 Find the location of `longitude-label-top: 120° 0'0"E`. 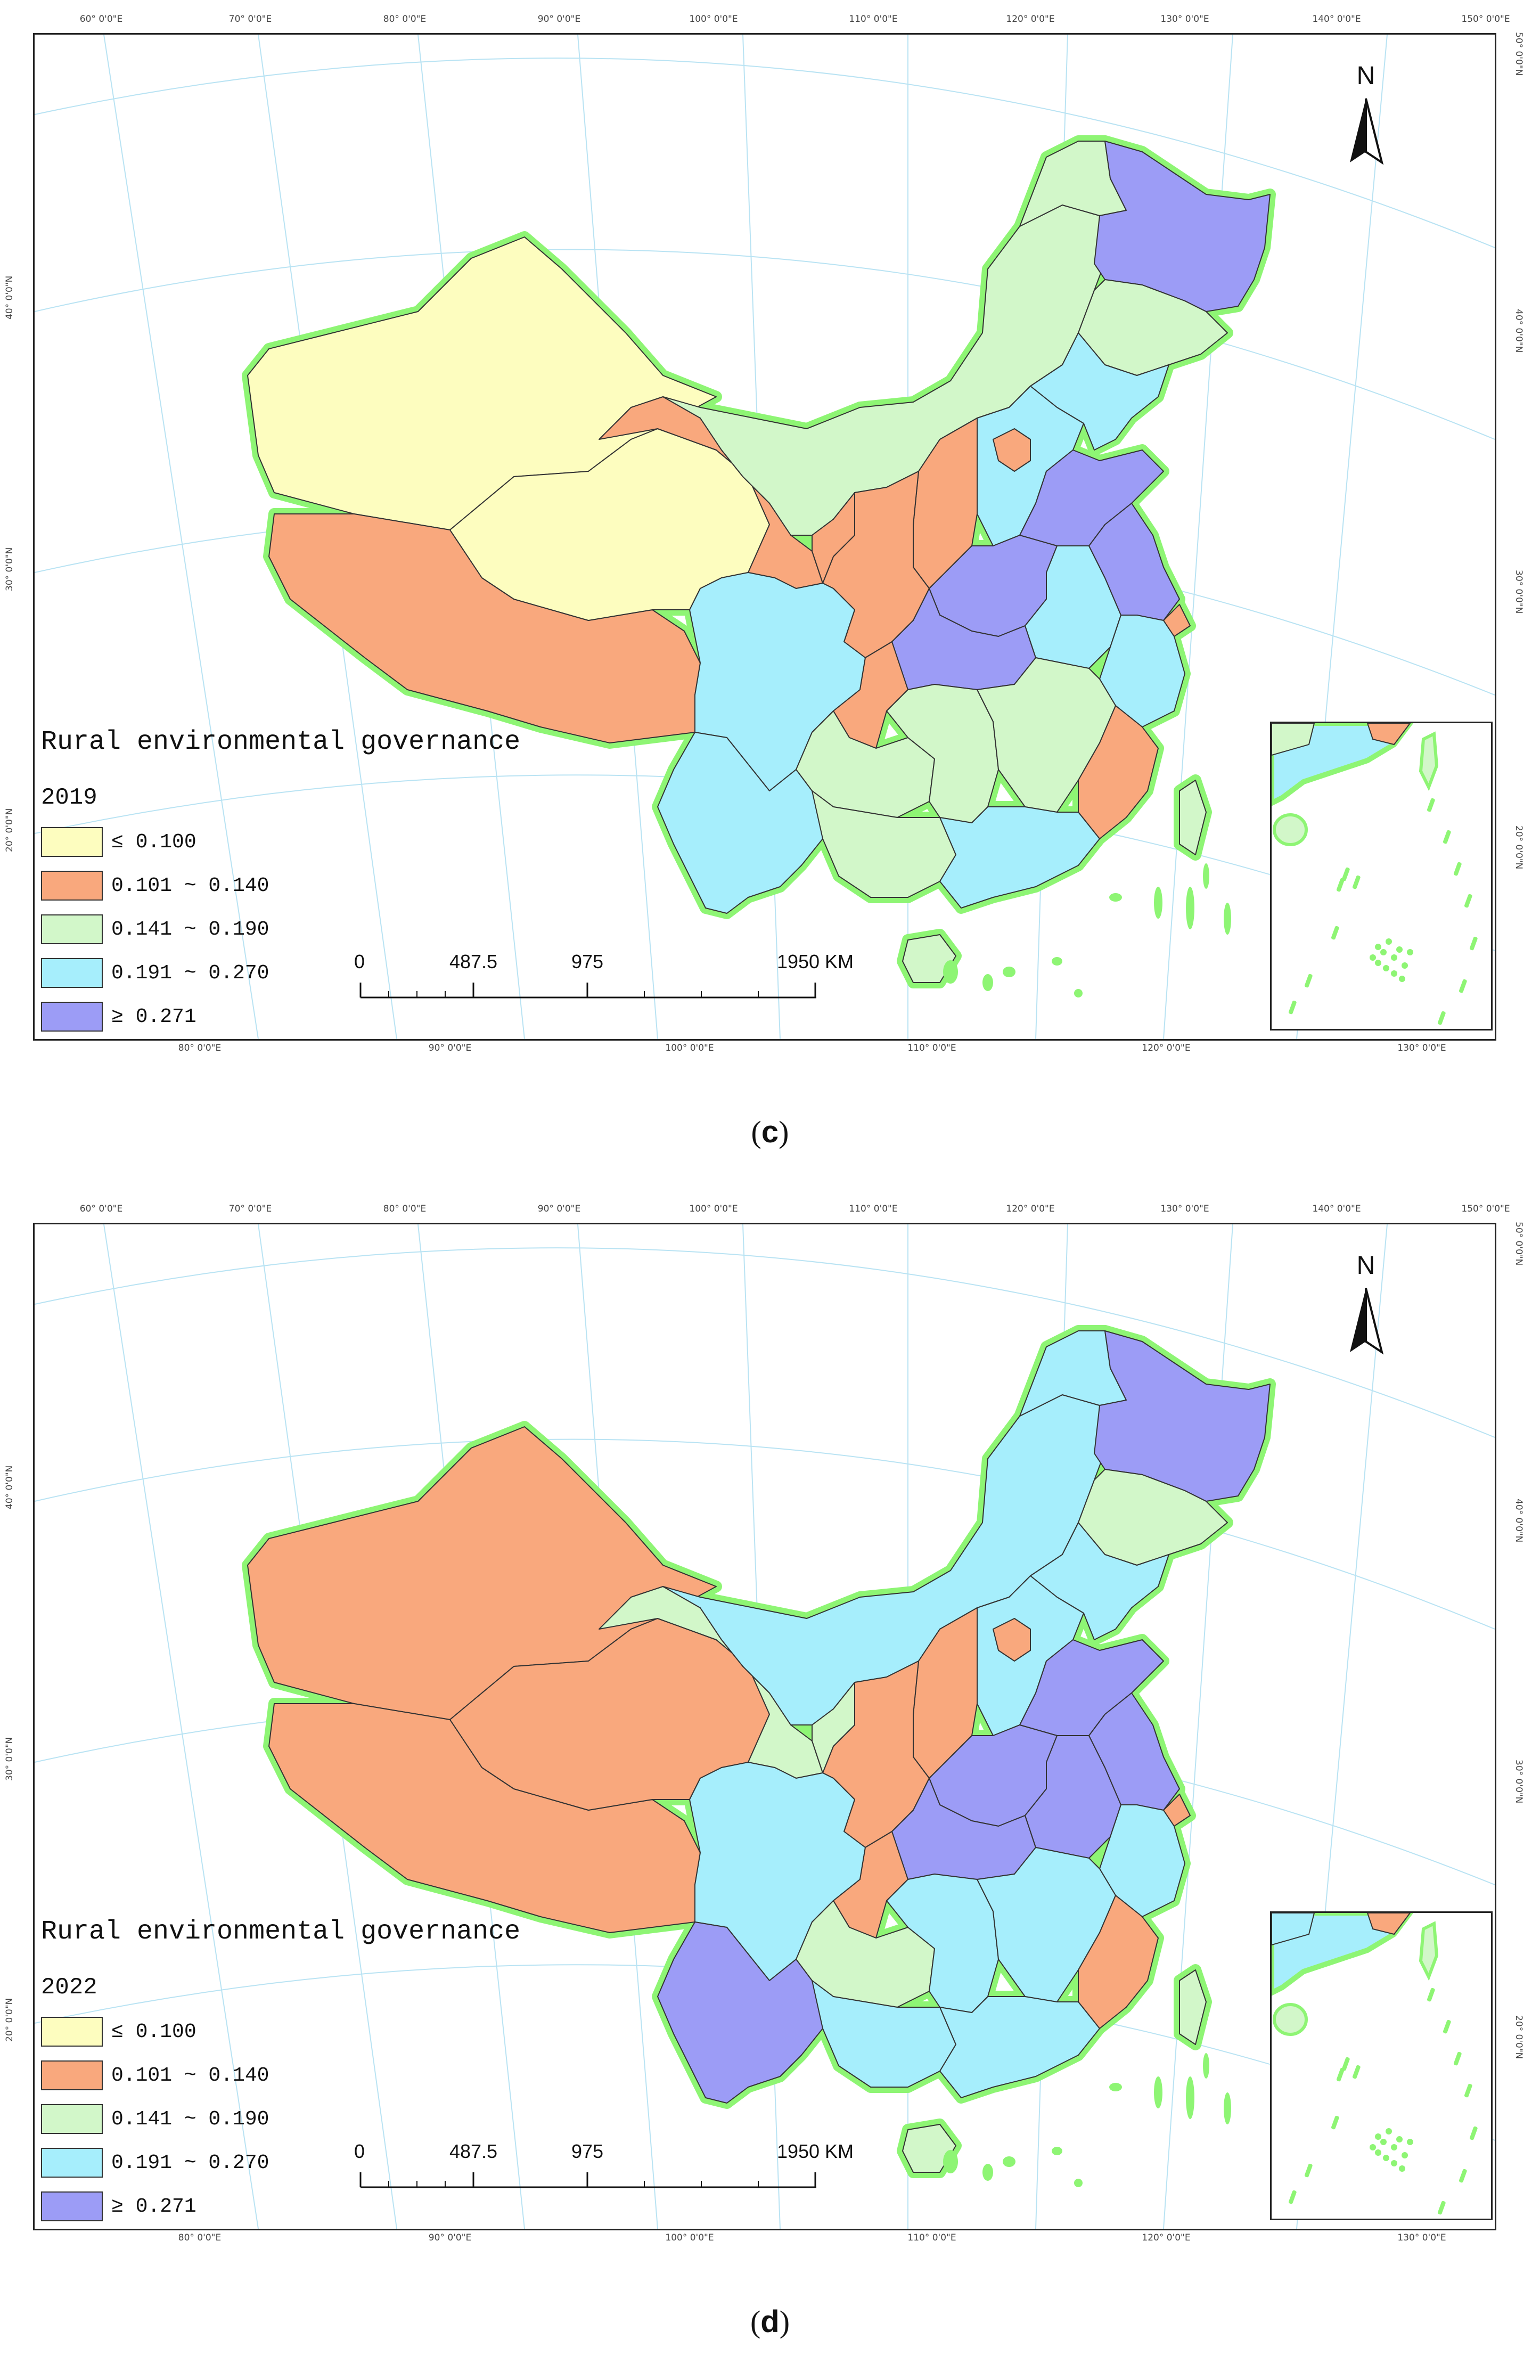

longitude-label-top: 120° 0'0"E is located at coordinates (1030, 19).